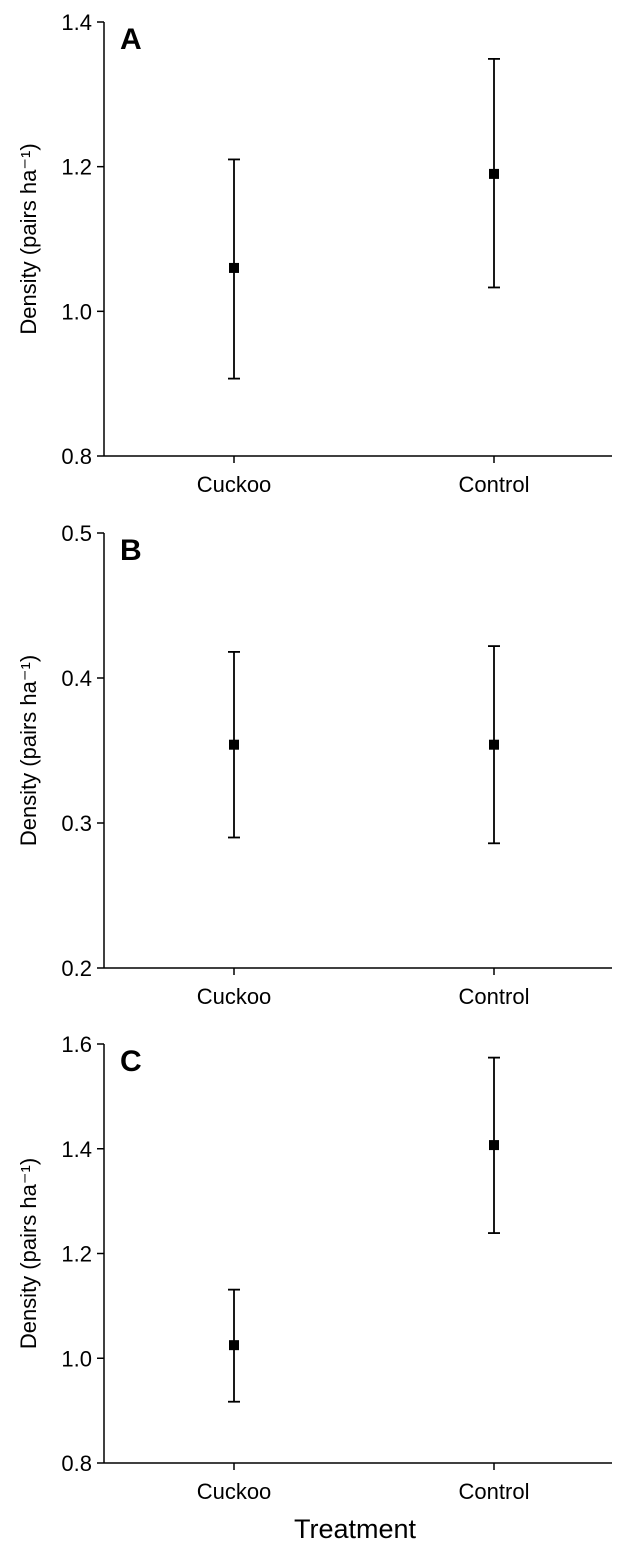 This screenshot has width=621, height=1542. Describe the element at coordinates (76, 678) in the screenshot. I see `y-tick-label: 0.4` at that location.